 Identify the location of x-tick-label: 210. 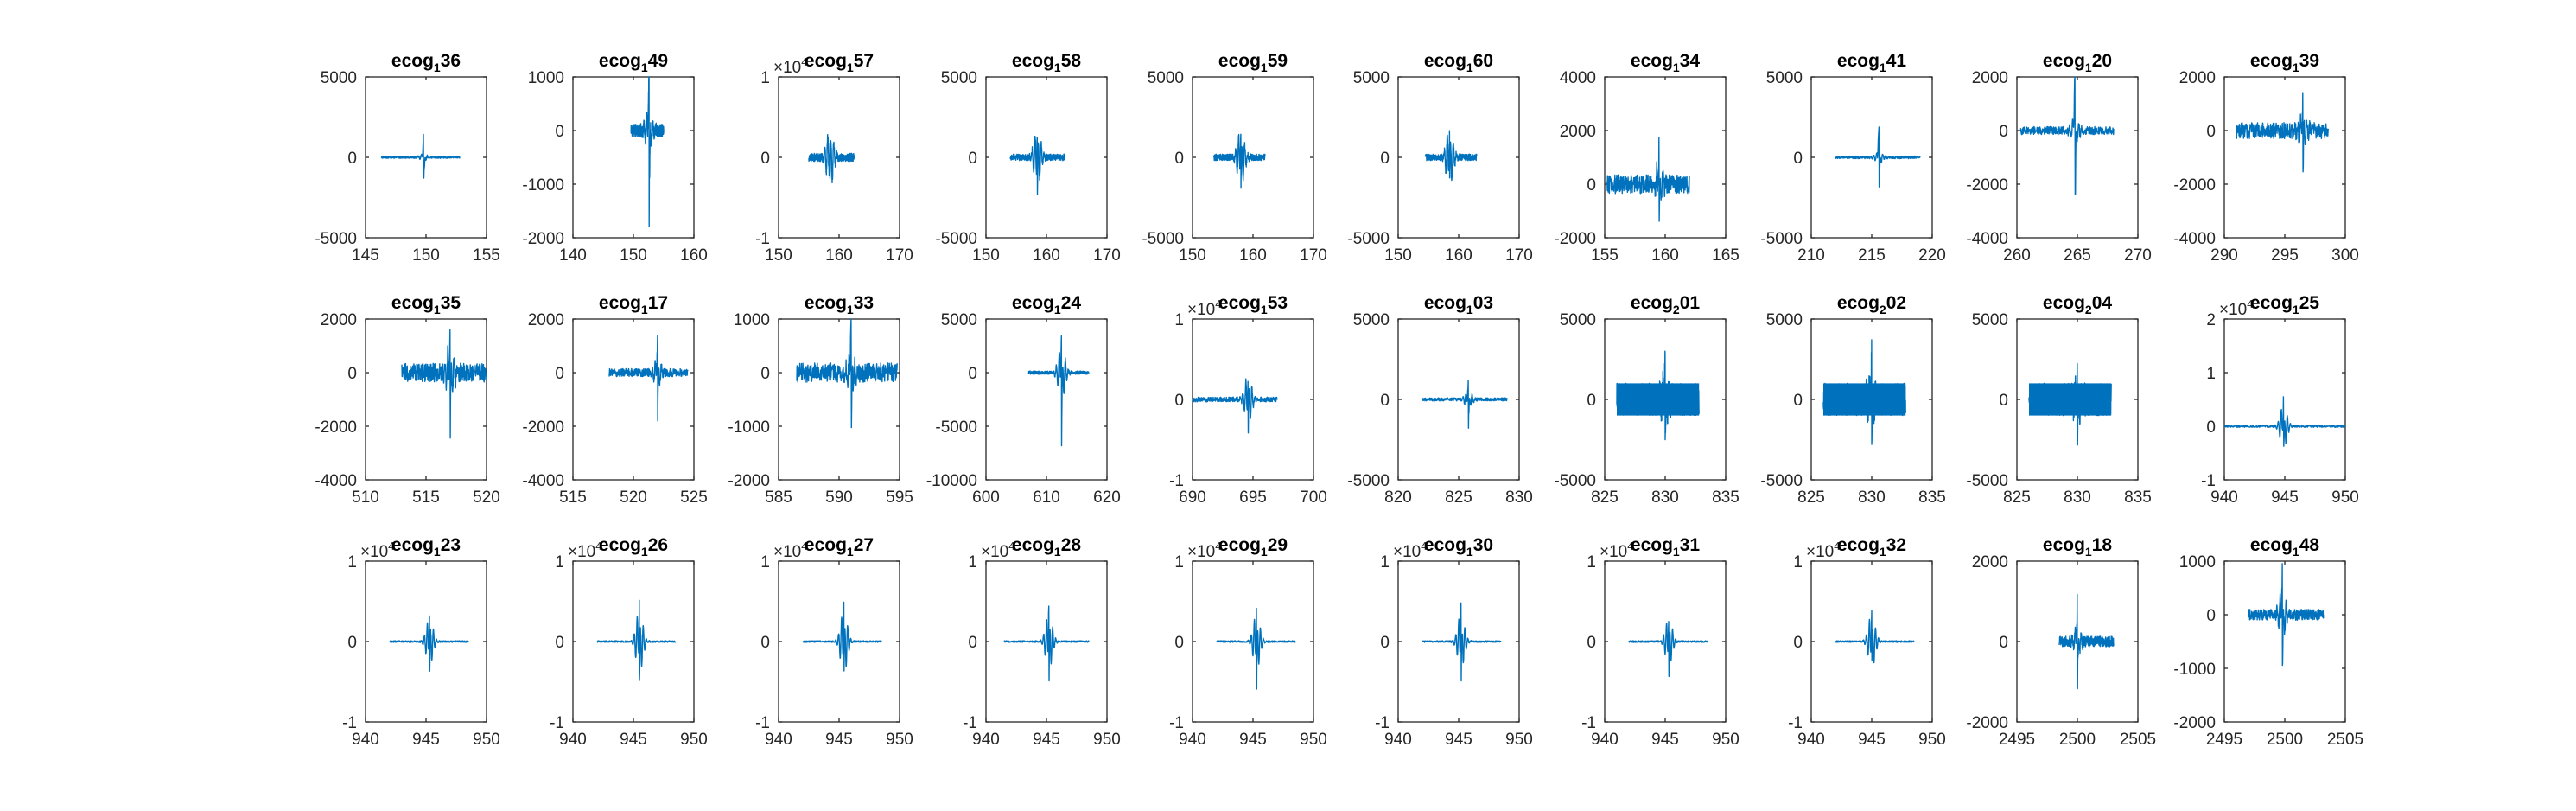
(1811, 256).